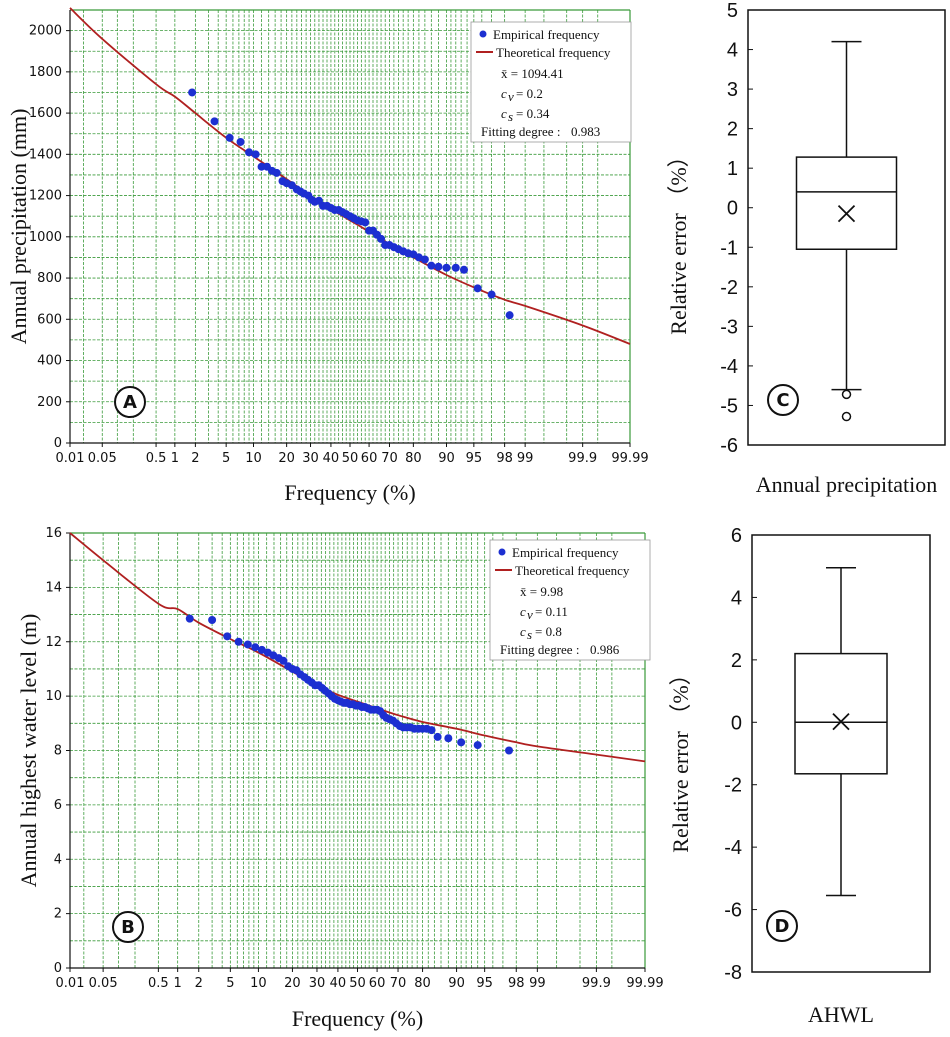 The height and width of the screenshot is (1037, 950). I want to click on y-tick-label: 200, so click(49, 402).